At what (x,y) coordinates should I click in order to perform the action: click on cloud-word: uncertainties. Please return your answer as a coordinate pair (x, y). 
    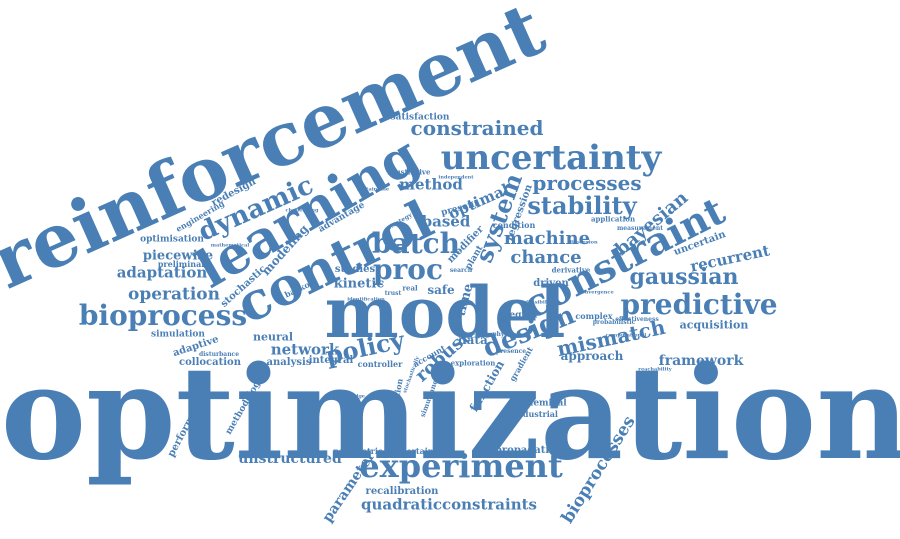
    Looking at the image, I should click on (420, 451).